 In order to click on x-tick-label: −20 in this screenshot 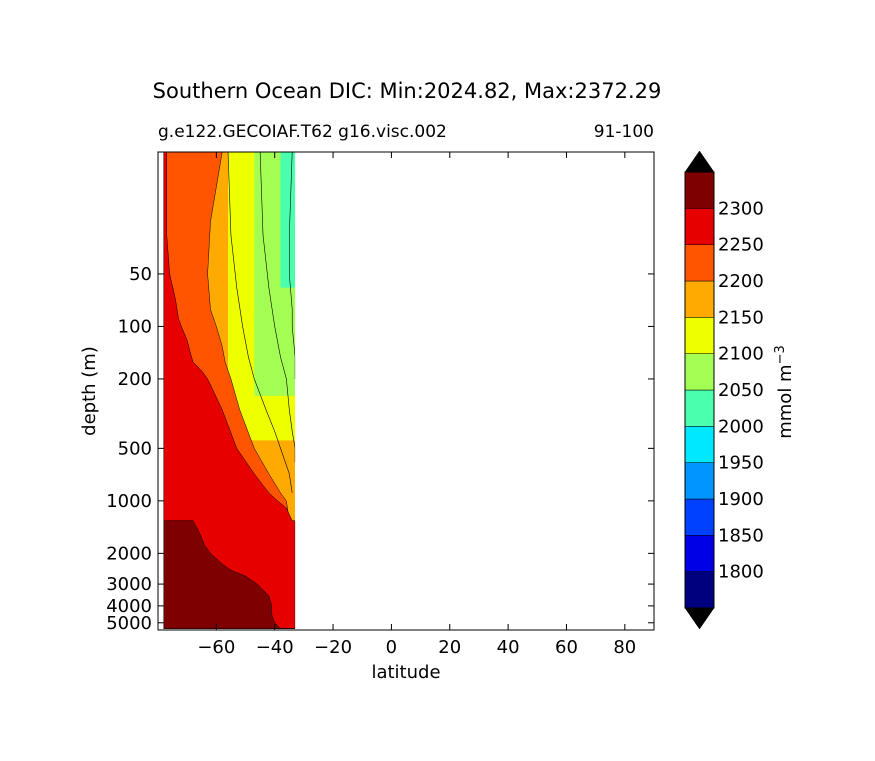, I will do `click(333, 647)`.